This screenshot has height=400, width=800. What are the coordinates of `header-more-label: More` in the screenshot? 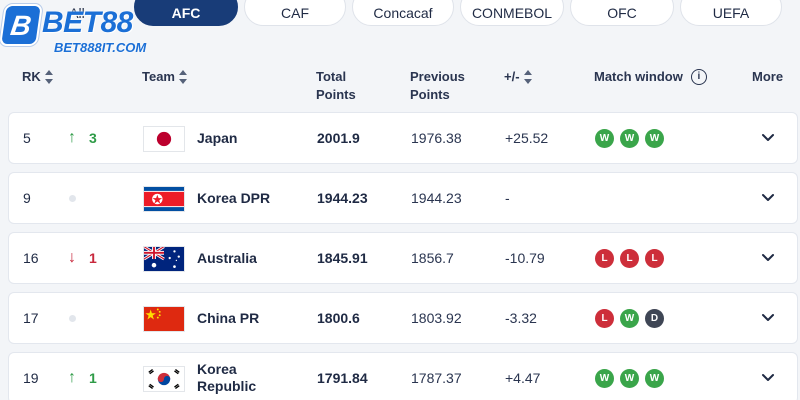 It's located at (768, 76).